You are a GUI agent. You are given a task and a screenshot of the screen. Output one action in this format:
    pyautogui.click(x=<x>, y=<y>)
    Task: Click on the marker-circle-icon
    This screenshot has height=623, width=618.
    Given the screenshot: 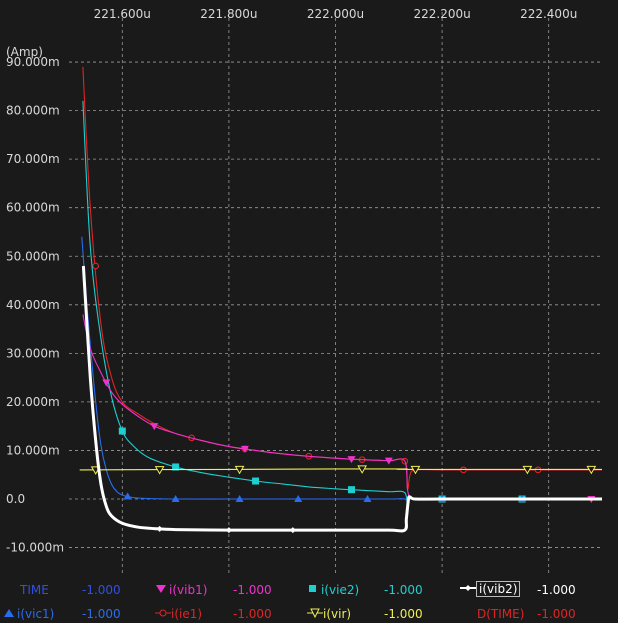 What is the action you would take?
    pyautogui.click(x=163, y=613)
    